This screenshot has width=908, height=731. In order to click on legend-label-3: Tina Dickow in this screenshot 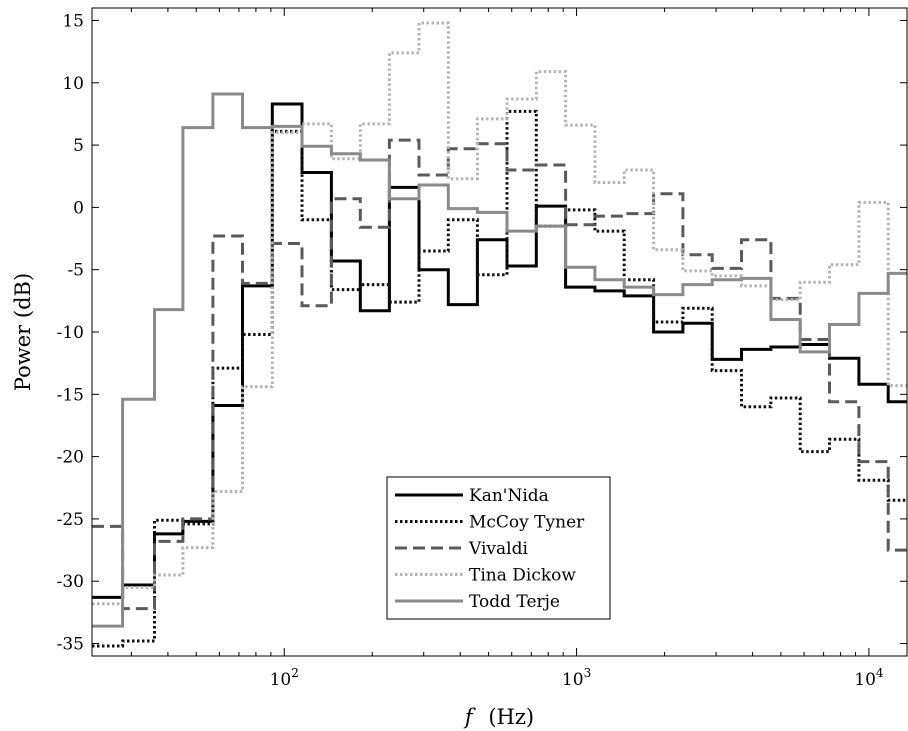, I will do `click(522, 576)`.